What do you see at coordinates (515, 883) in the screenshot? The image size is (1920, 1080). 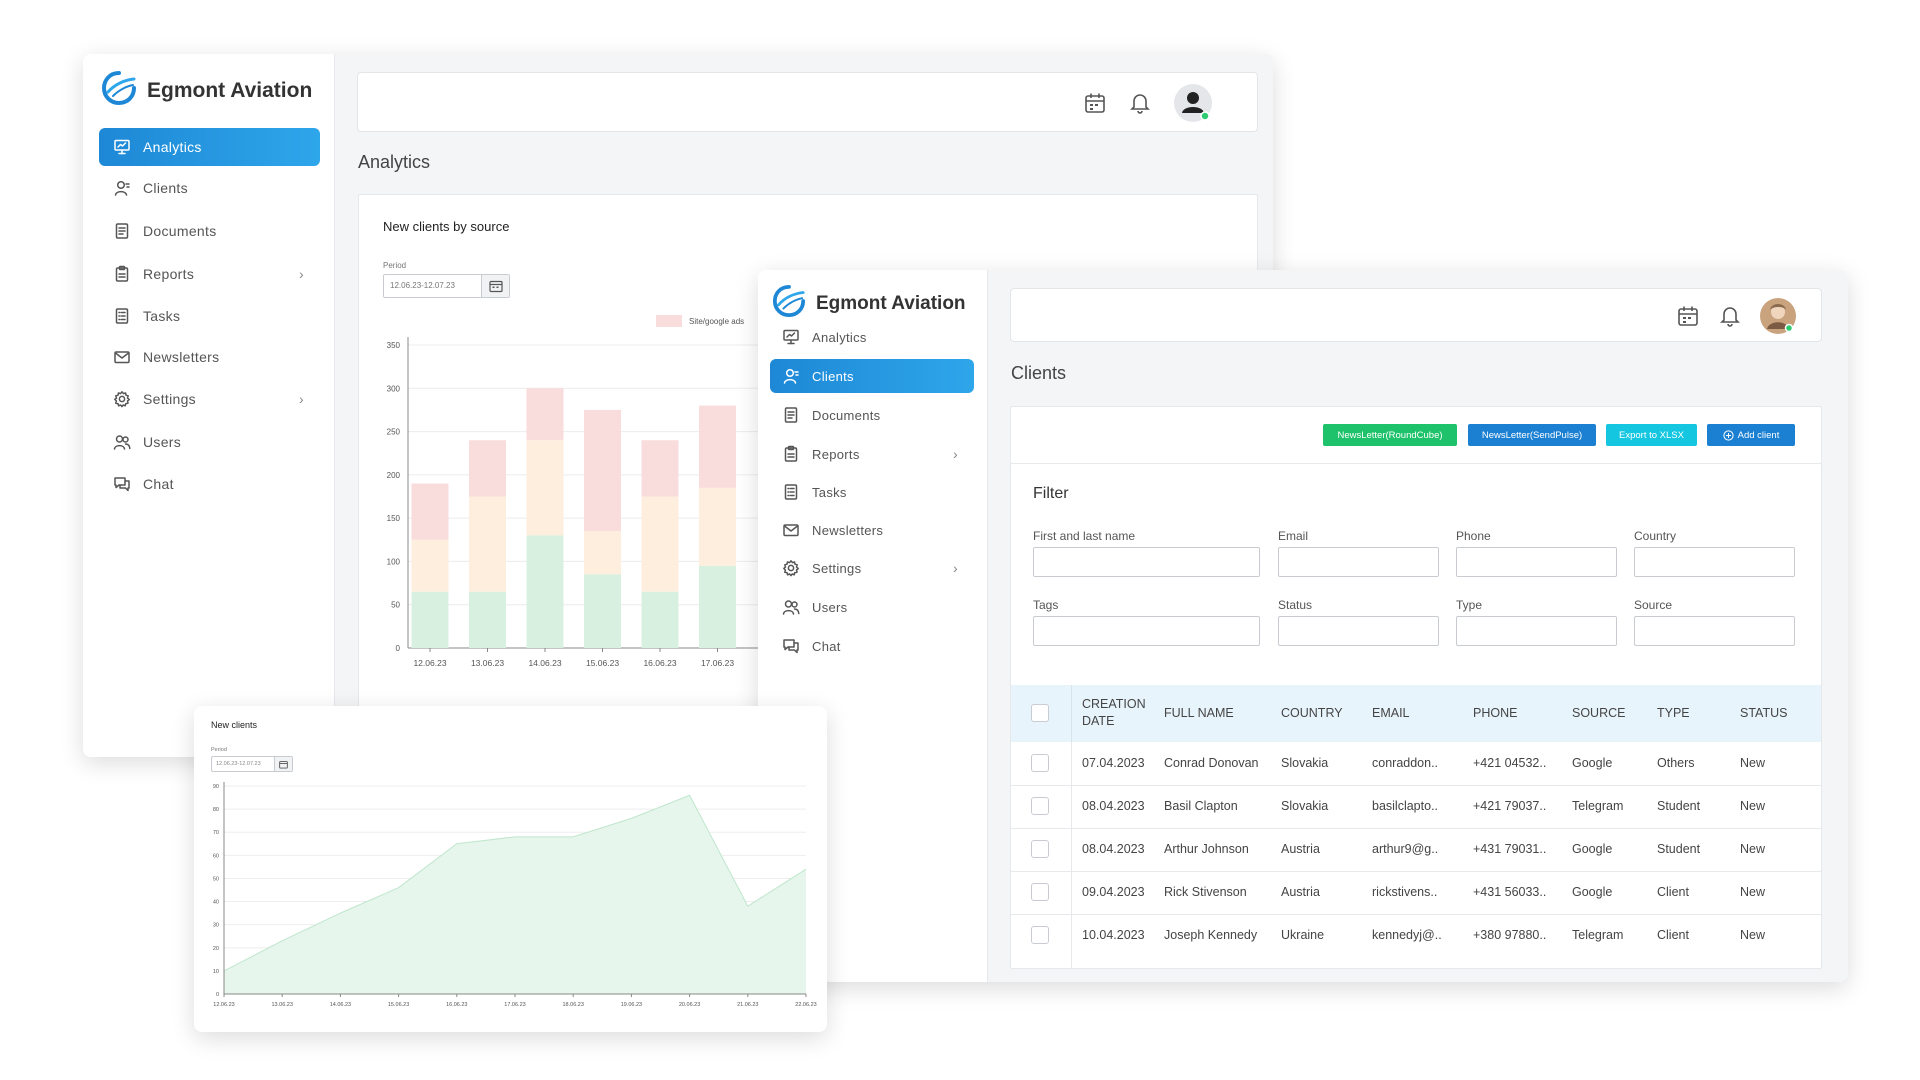 I see `area-line` at bounding box center [515, 883].